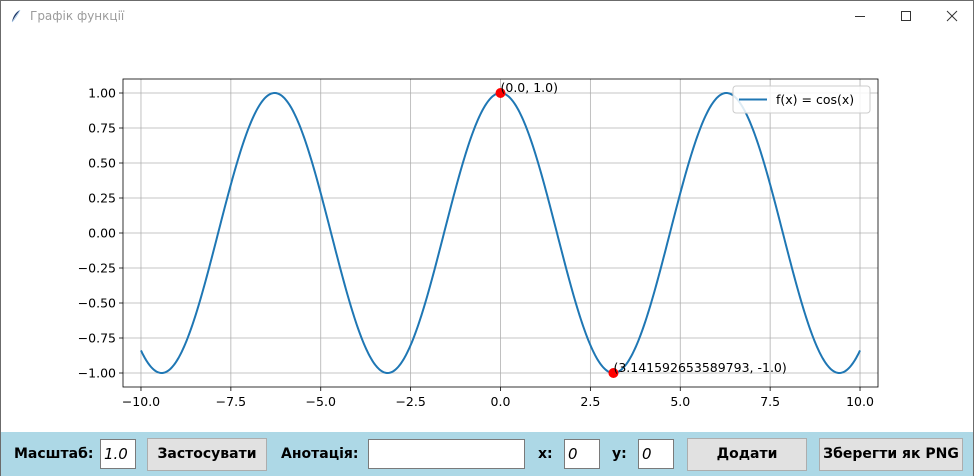  What do you see at coordinates (97, 303) in the screenshot?
I see `y-tick-label: −0.50` at bounding box center [97, 303].